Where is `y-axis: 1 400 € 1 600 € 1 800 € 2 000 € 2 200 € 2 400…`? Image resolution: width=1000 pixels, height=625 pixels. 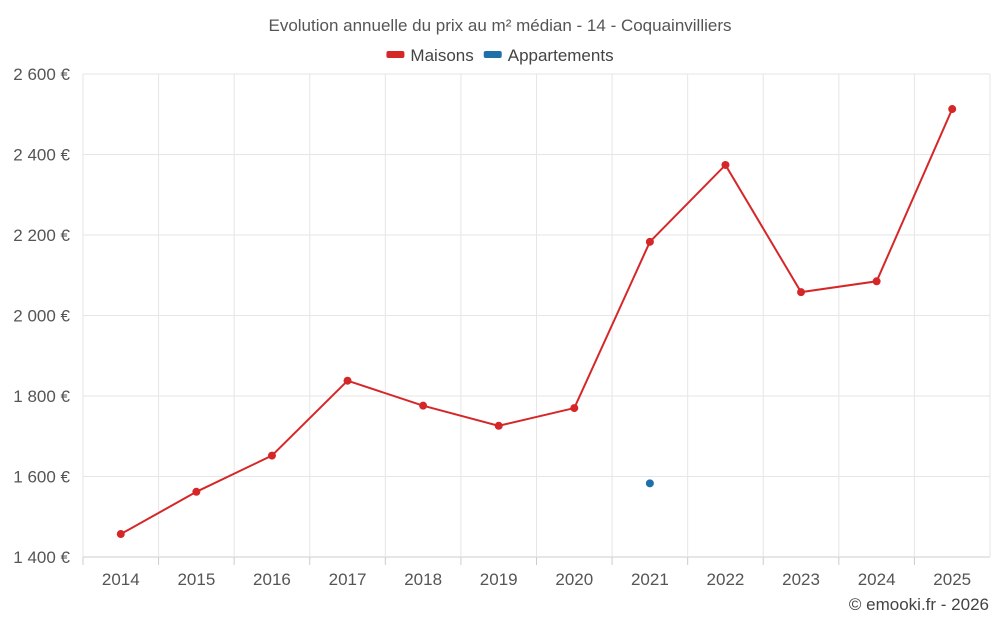 y-axis: 1 400 € 1 600 € 1 800 € 2 000 € 2 200 € 2 400… is located at coordinates (41, 316).